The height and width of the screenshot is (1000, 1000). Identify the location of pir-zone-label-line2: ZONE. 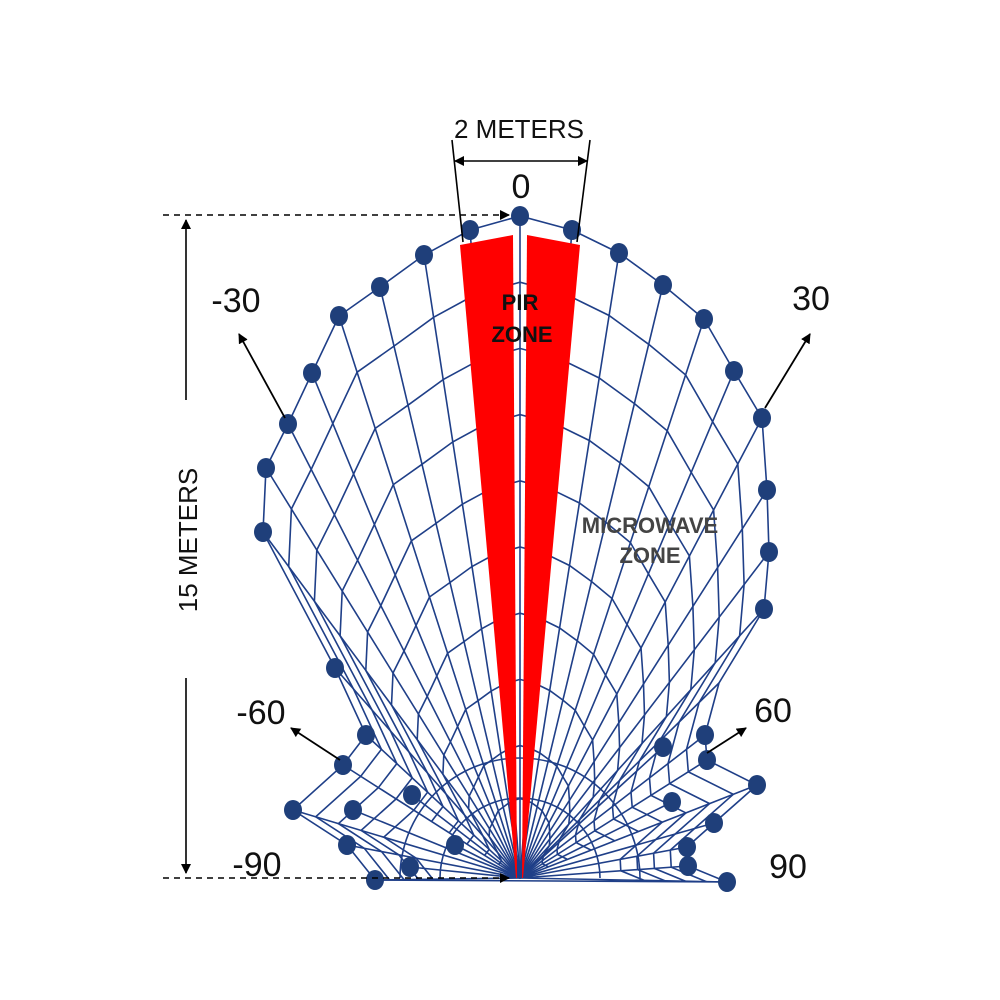
(521, 334).